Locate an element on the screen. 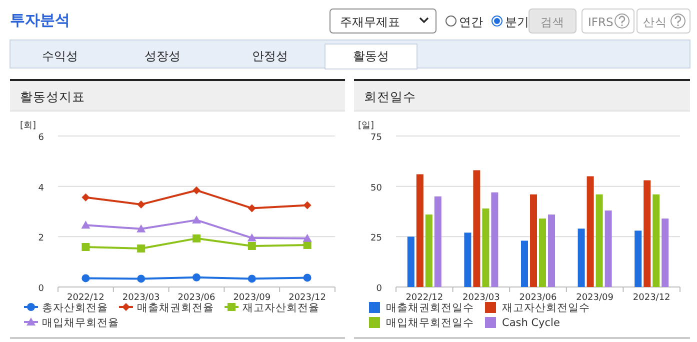 This screenshot has width=697, height=342. legend-label: 총자산회전율 is located at coordinates (75, 308).